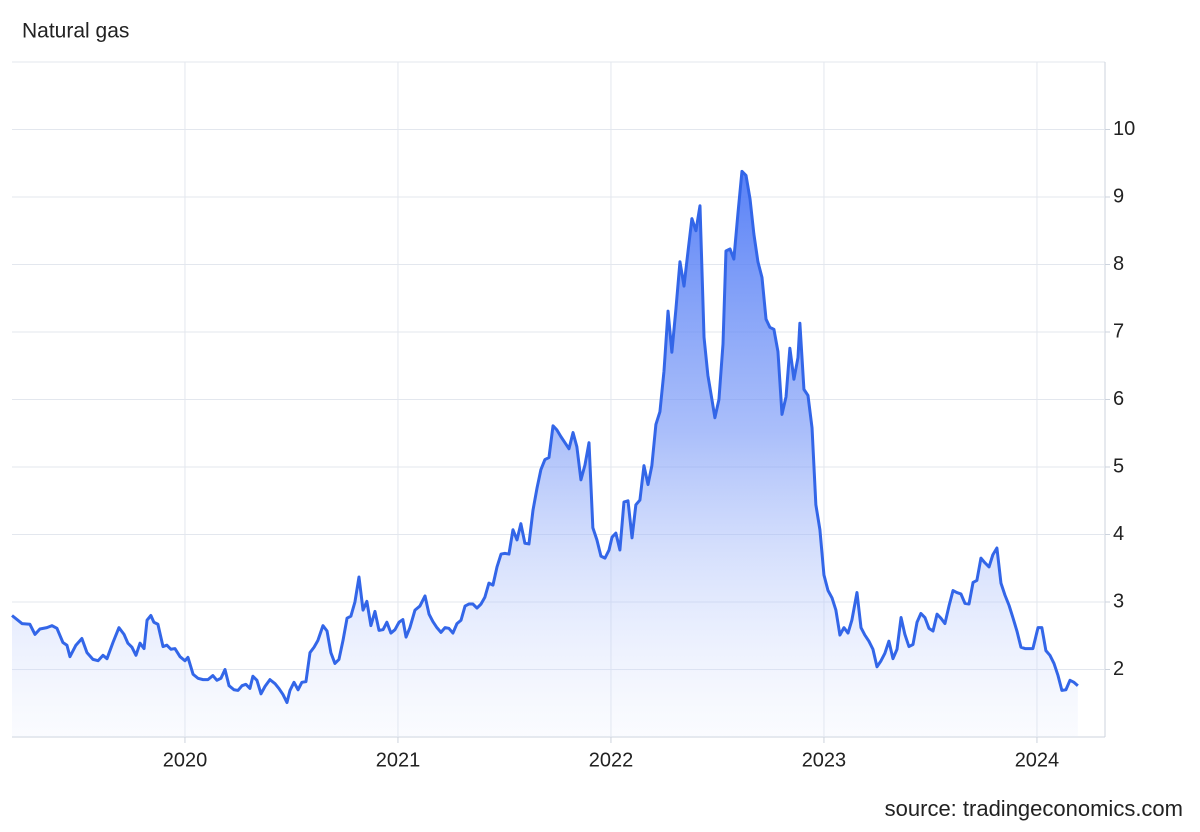 This screenshot has width=1200, height=832. What do you see at coordinates (1118, 264) in the screenshot?
I see `y-tick-label: 8` at bounding box center [1118, 264].